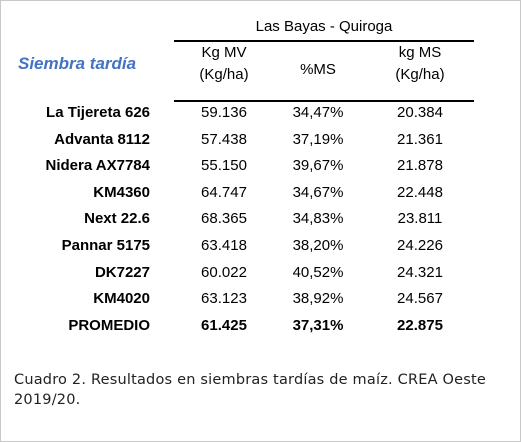  What do you see at coordinates (318, 245) in the screenshot?
I see `ms-percent-value: 38,20%` at bounding box center [318, 245].